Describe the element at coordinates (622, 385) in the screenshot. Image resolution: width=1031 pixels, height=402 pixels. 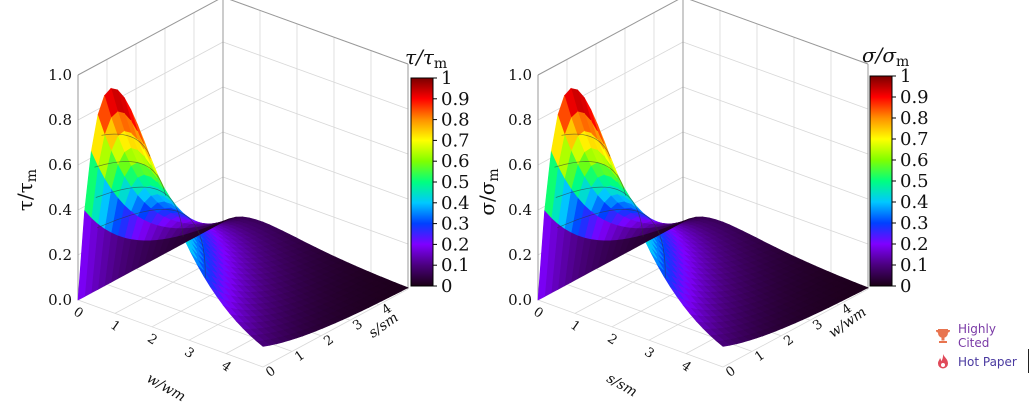
I see `x-axis-title: s/sm` at that location.